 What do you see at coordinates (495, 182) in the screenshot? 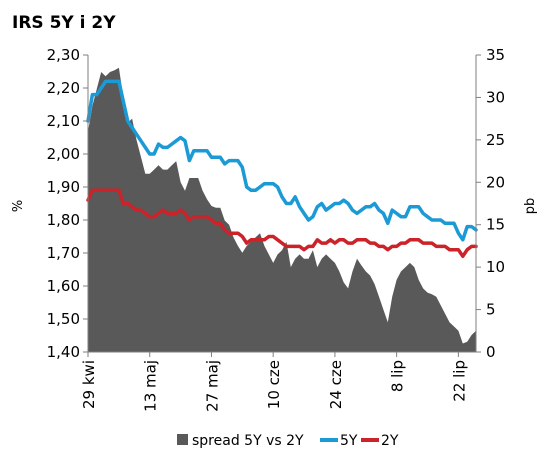
I see `right-tick-label: 20` at bounding box center [495, 182].